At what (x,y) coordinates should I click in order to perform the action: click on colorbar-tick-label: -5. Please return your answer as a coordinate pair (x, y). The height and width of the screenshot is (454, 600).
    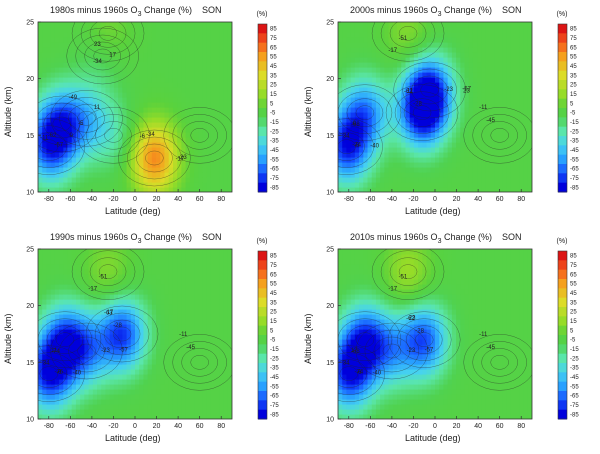
    Looking at the image, I should click on (273, 114).